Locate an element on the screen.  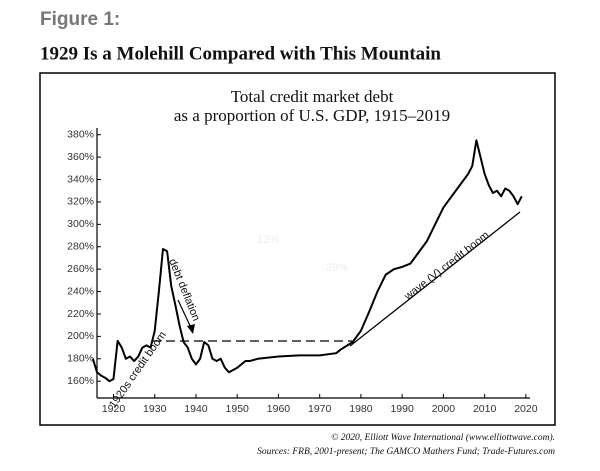
y-tick-label: 360% is located at coordinates (80, 157).